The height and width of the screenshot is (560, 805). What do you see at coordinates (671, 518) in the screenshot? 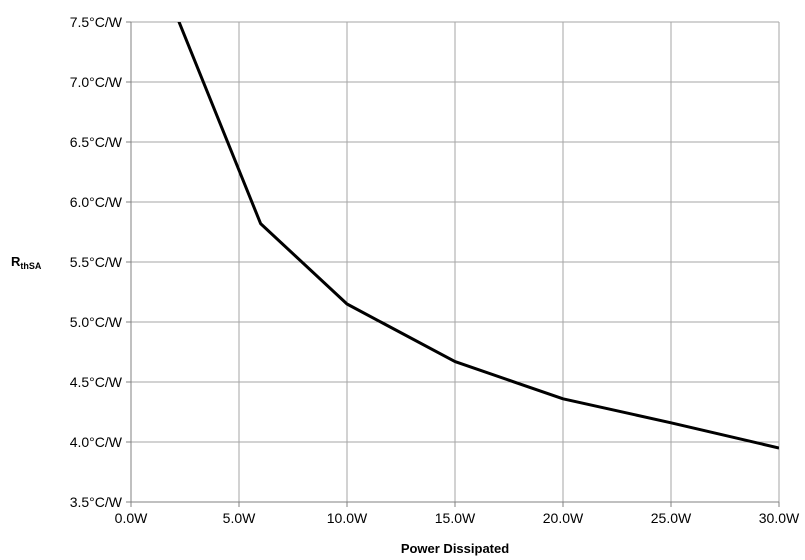
I see `x-tick-label: 25.0W` at bounding box center [671, 518].